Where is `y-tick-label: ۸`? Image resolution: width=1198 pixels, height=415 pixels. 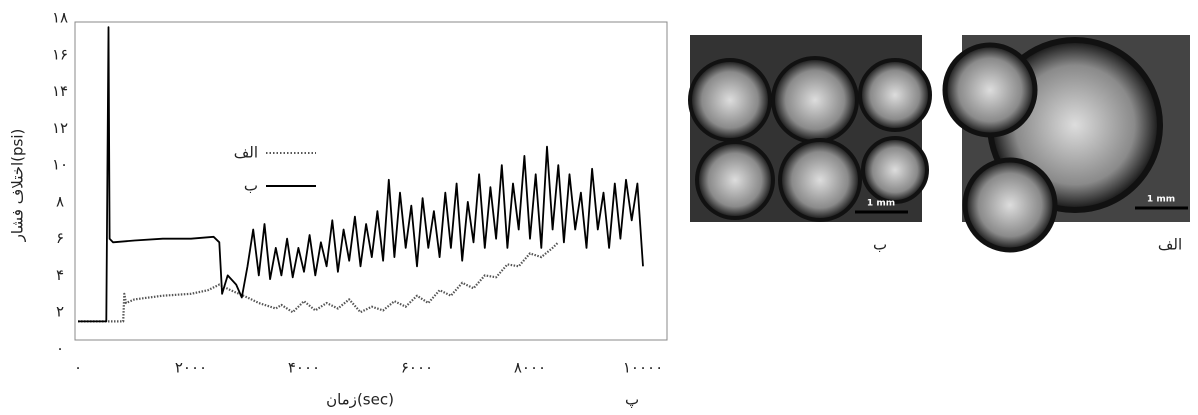 y-tick-label: ۸ is located at coordinates (60, 201).